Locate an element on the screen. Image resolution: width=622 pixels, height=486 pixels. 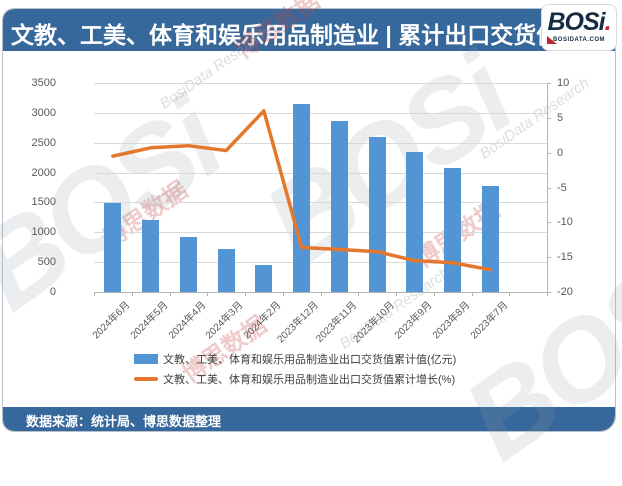
left-axis-tick-label: 1000 is located at coordinates (43, 232).